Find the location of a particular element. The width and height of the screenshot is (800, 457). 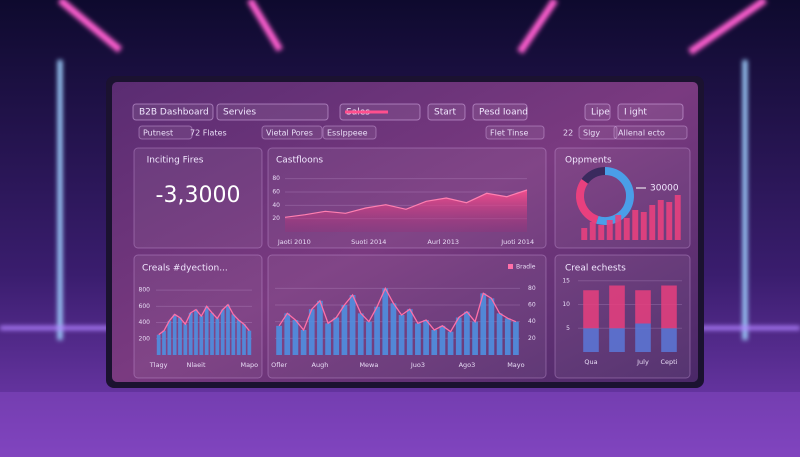

x-tick-label: Ago3 is located at coordinates (467, 365).